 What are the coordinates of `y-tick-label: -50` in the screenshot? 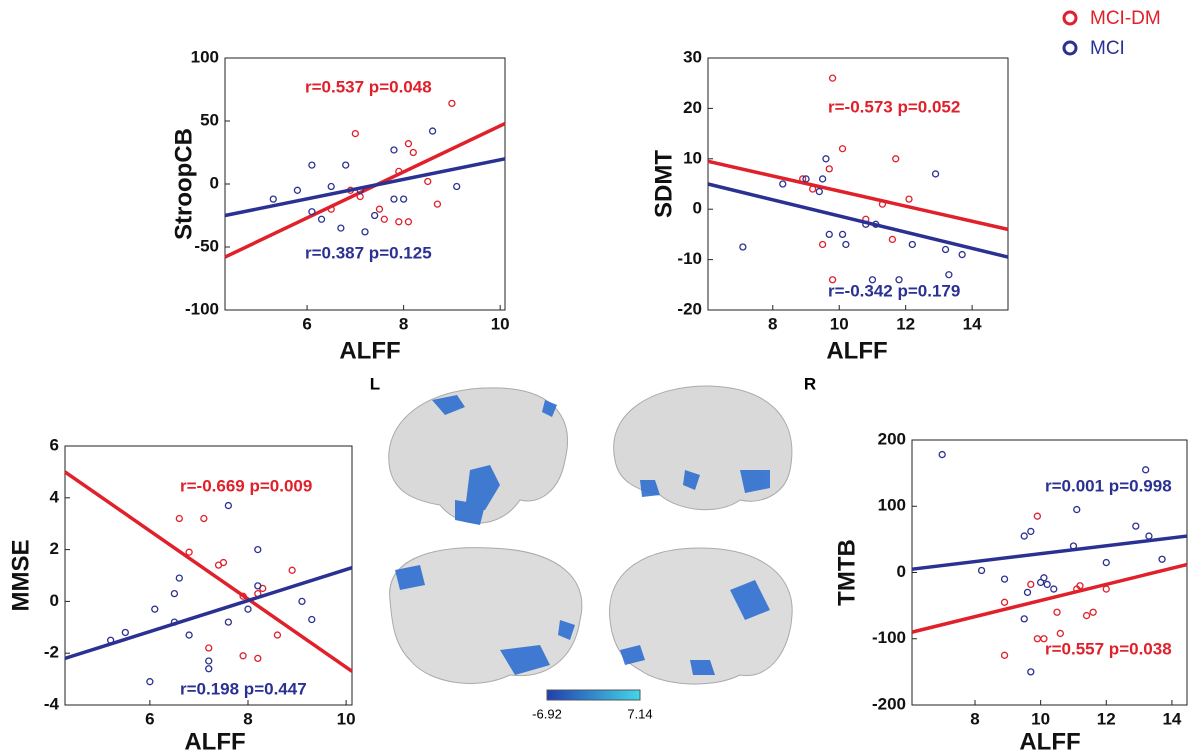 It's located at (206, 245).